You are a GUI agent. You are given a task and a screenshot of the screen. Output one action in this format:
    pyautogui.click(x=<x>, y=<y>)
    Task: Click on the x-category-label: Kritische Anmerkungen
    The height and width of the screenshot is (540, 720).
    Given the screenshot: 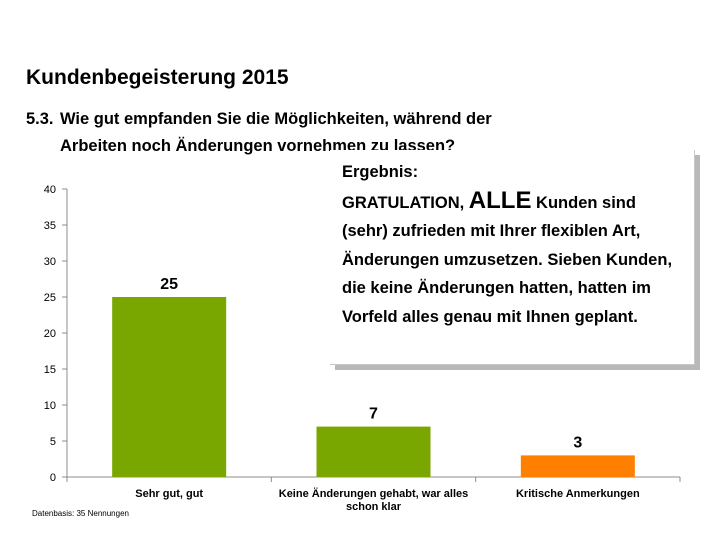 What is the action you would take?
    pyautogui.click(x=578, y=494)
    